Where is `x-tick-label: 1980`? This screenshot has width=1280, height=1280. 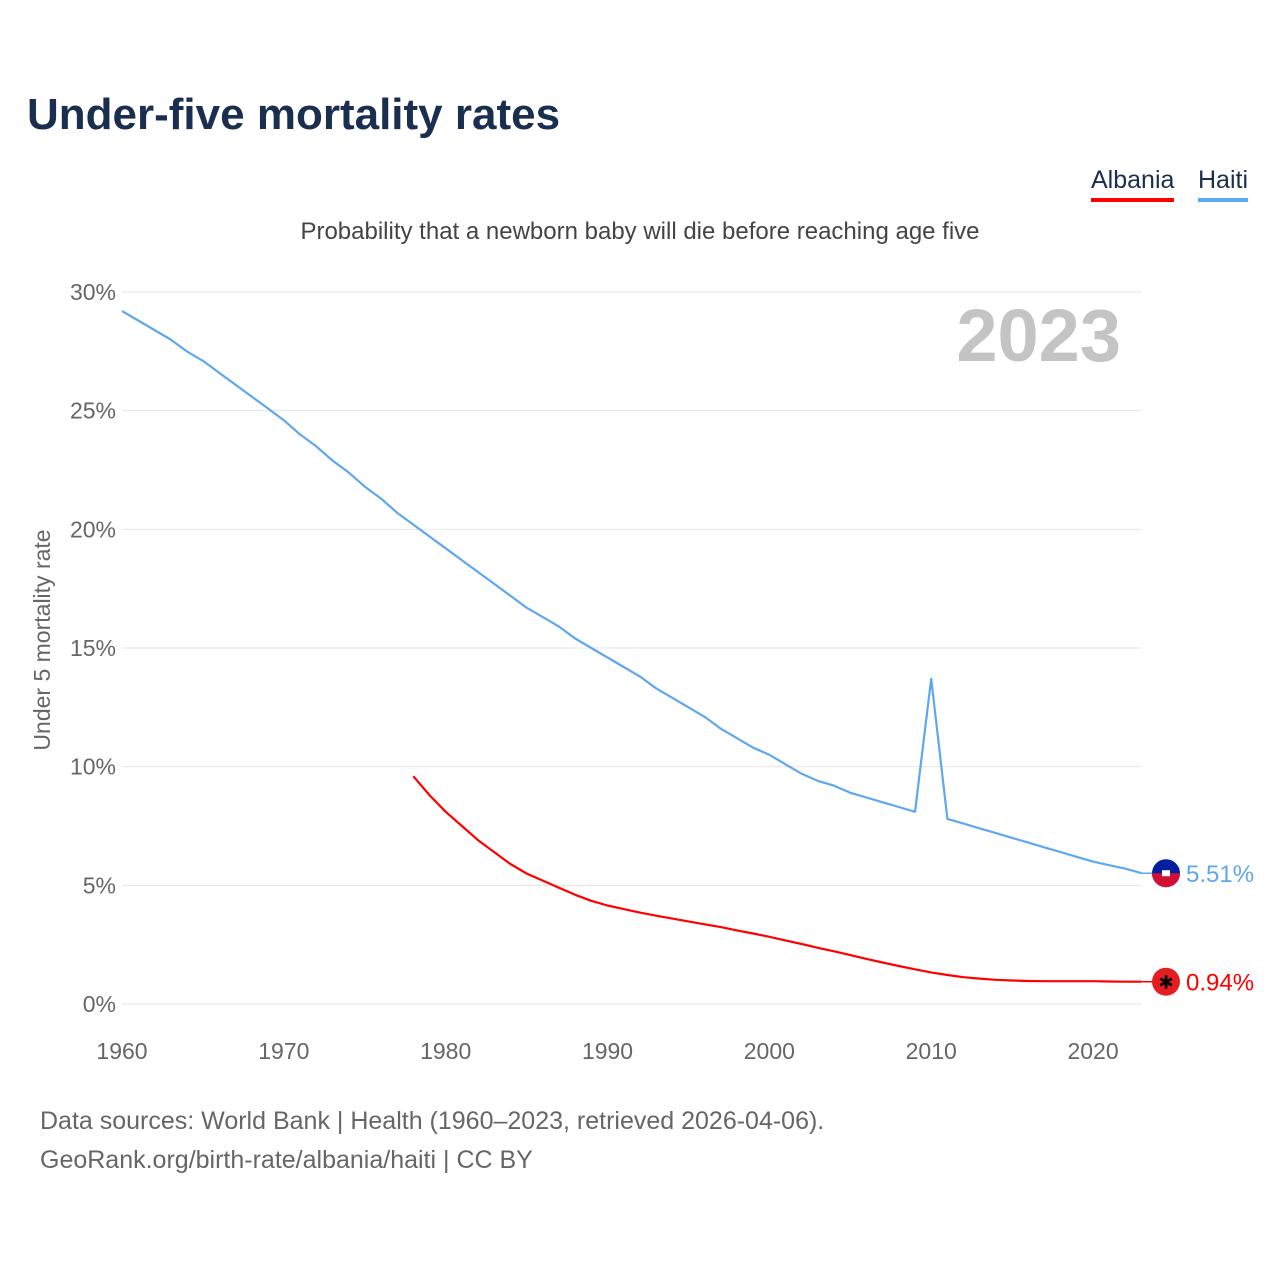
x-tick-label: 1980 is located at coordinates (445, 1051).